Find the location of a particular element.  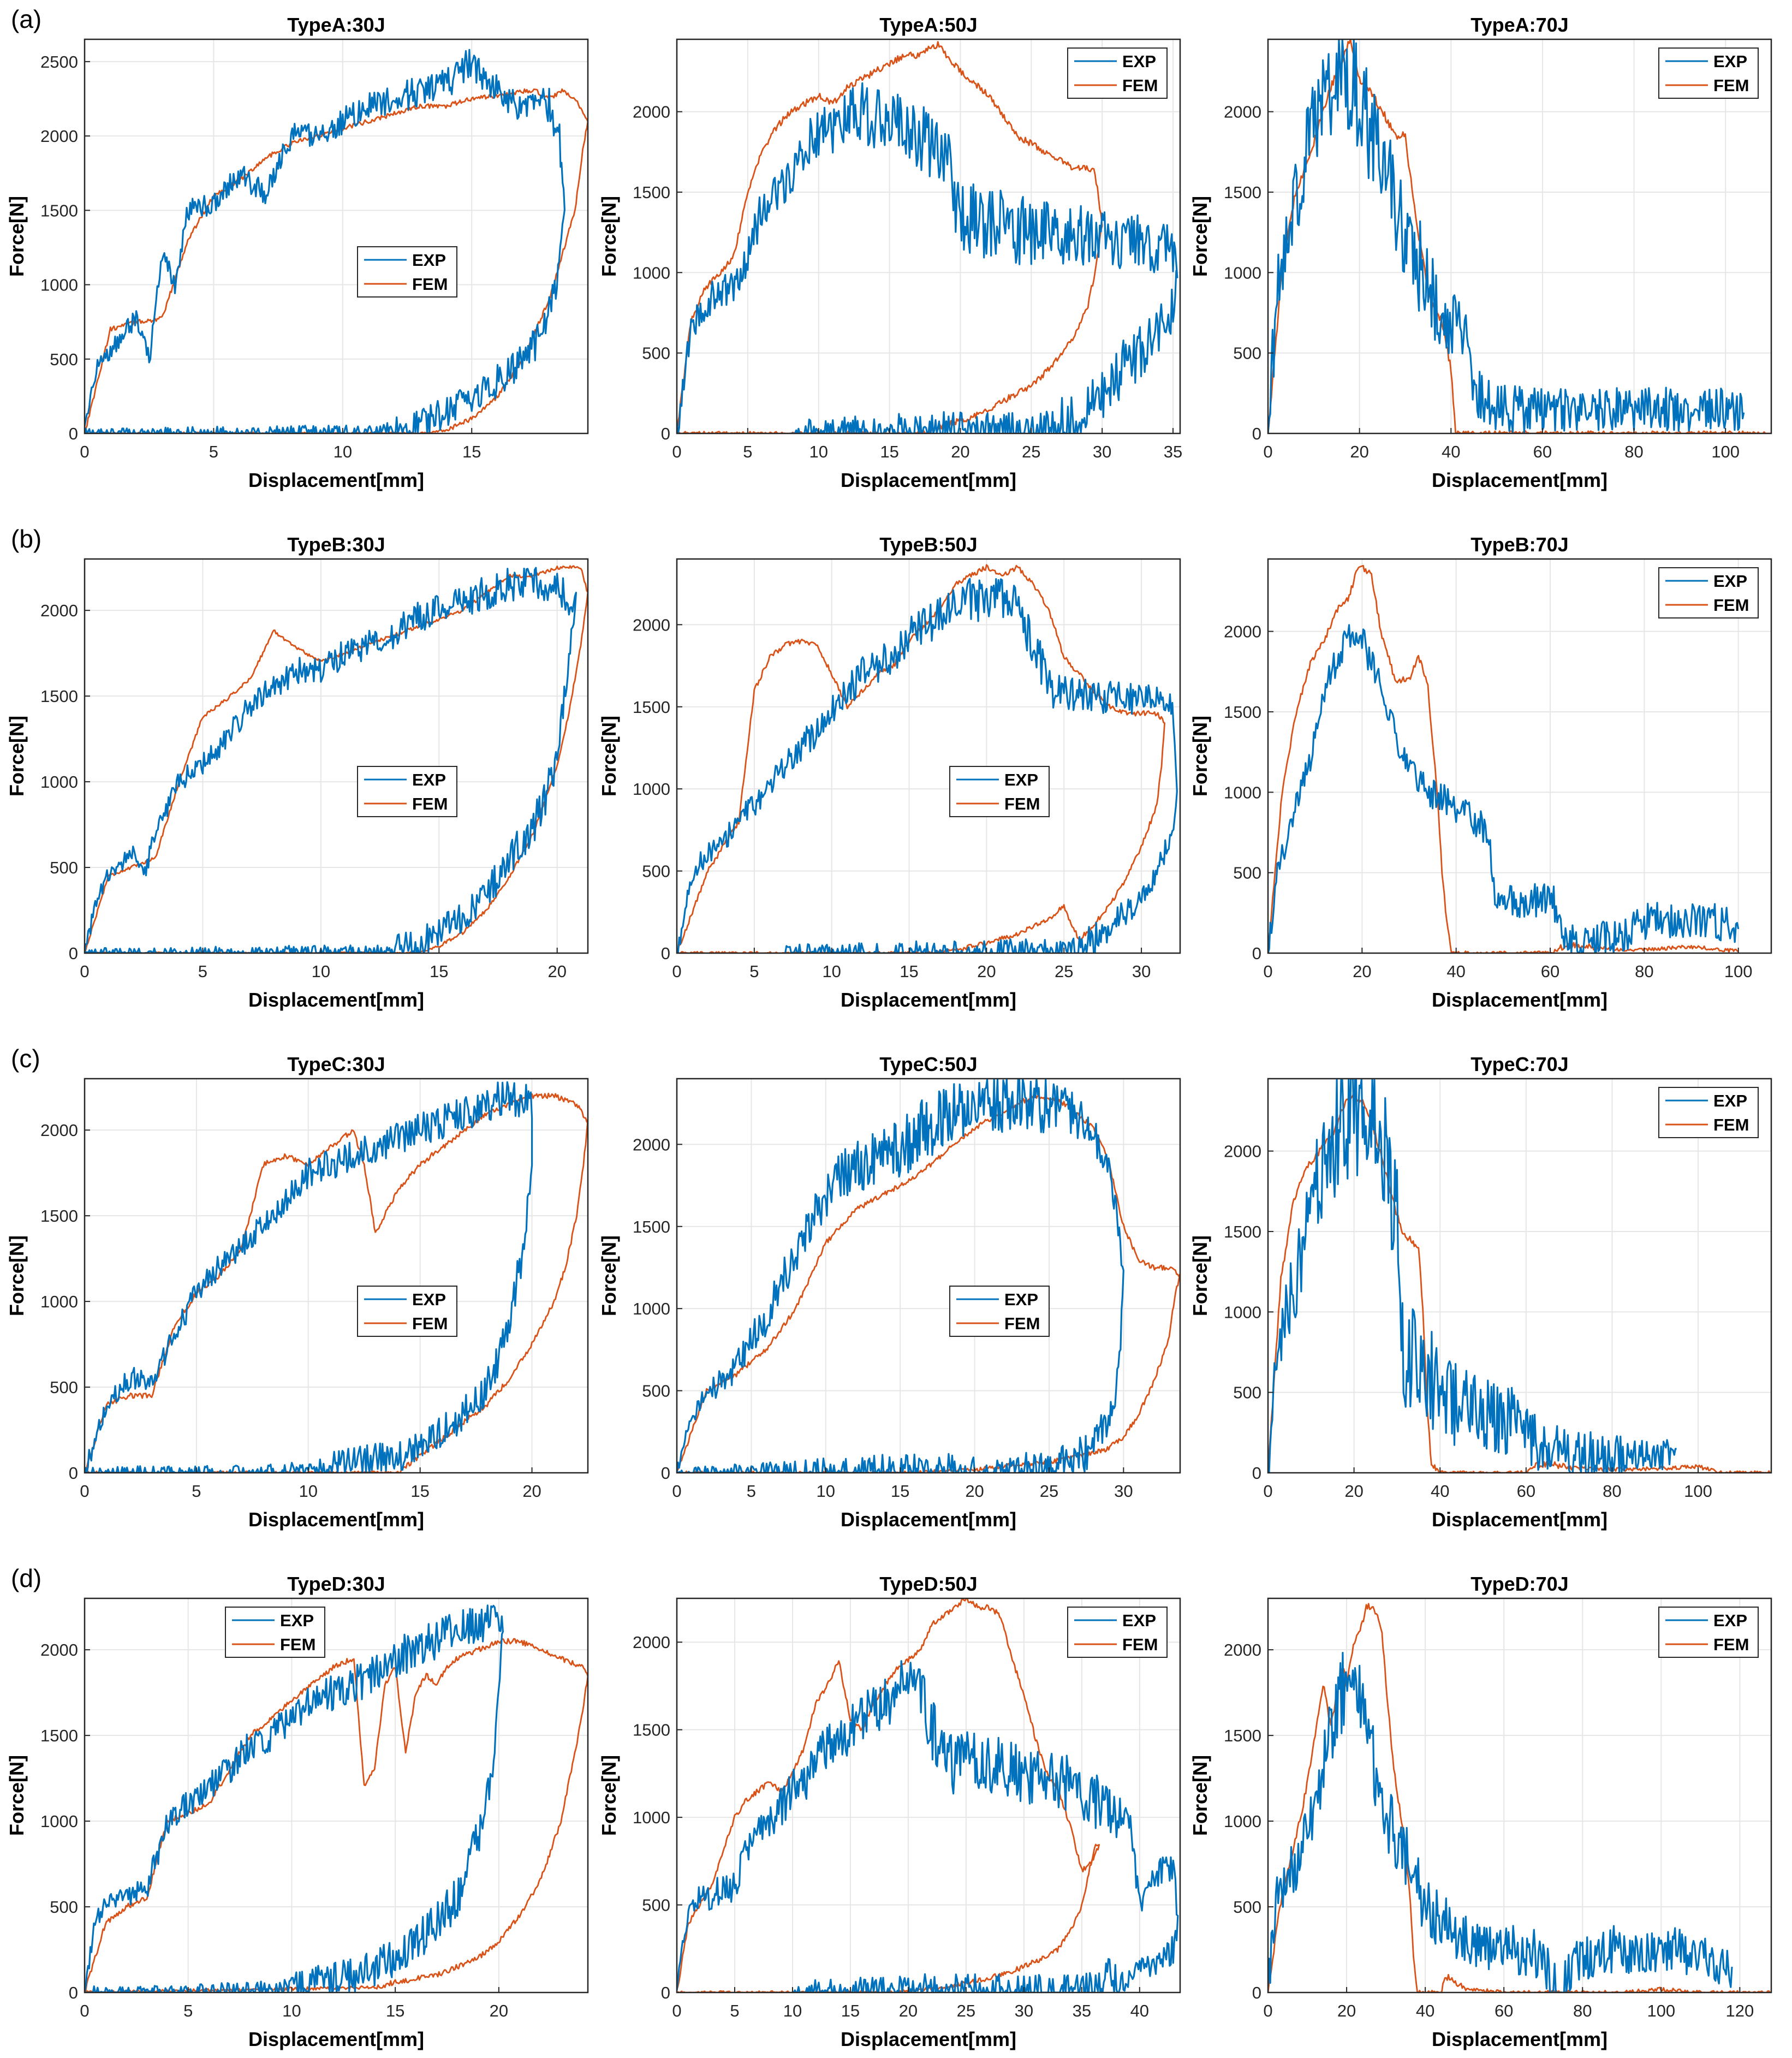

chart-title: TypeA:70J is located at coordinates (1519, 25).